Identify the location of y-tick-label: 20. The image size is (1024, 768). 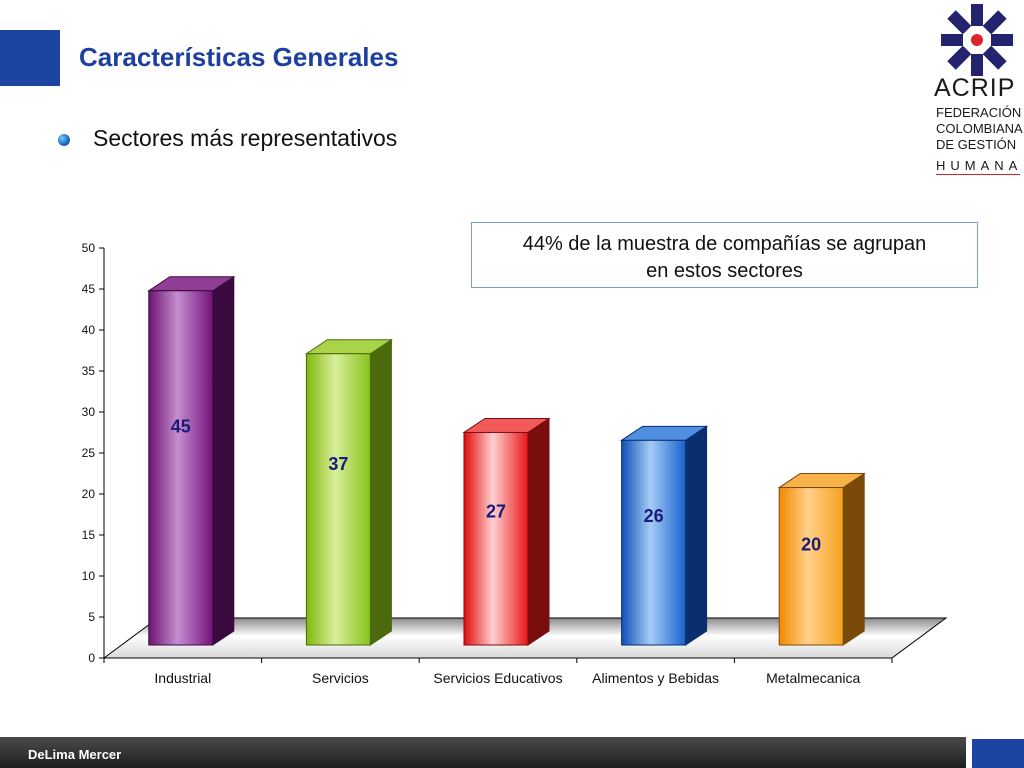
(89, 494).